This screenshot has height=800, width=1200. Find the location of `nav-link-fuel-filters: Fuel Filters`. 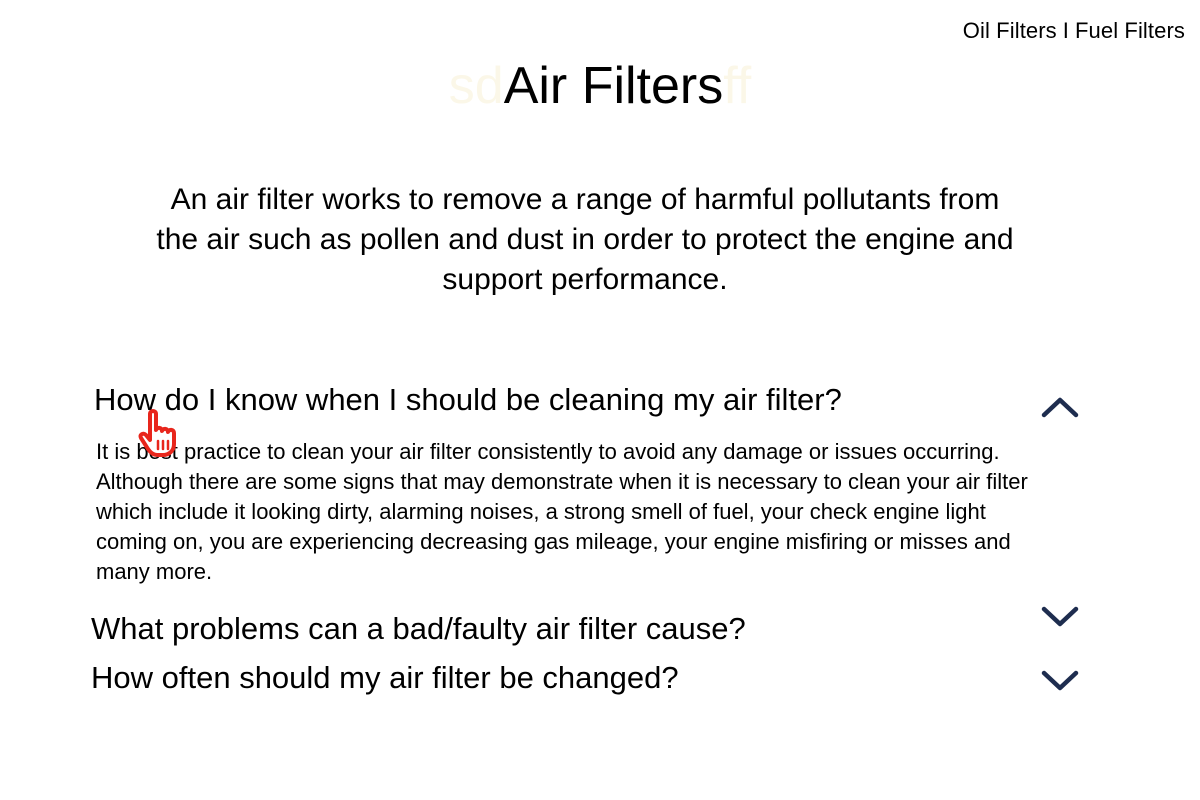

nav-link-fuel-filters: Fuel Filters is located at coordinates (1130, 30).